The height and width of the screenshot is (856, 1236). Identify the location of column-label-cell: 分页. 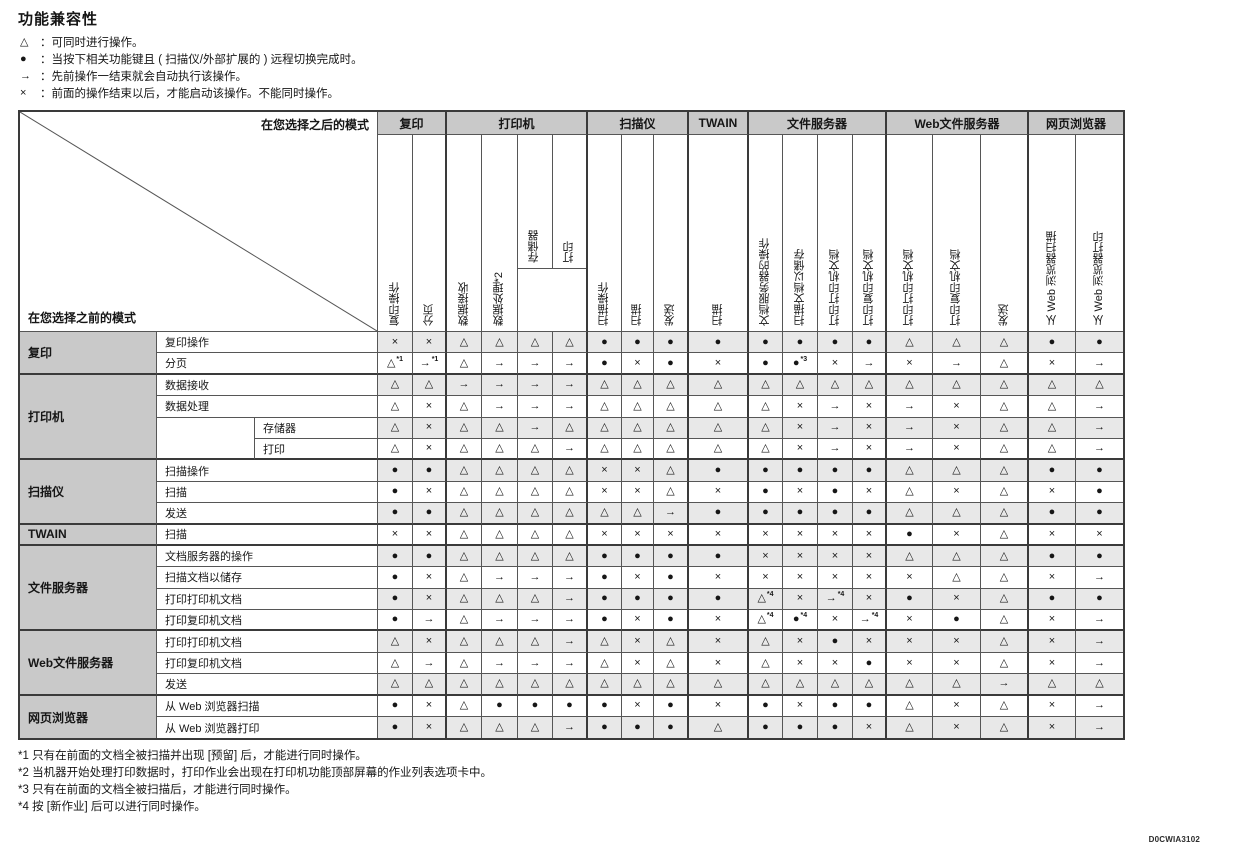
(430, 233).